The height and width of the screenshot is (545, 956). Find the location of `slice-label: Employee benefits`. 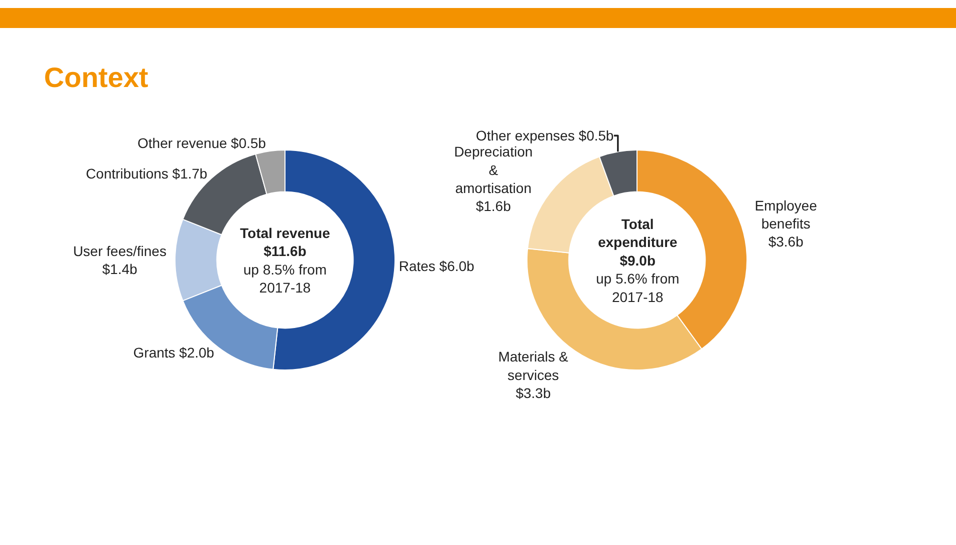

slice-label: Employee benefits is located at coordinates (786, 214).